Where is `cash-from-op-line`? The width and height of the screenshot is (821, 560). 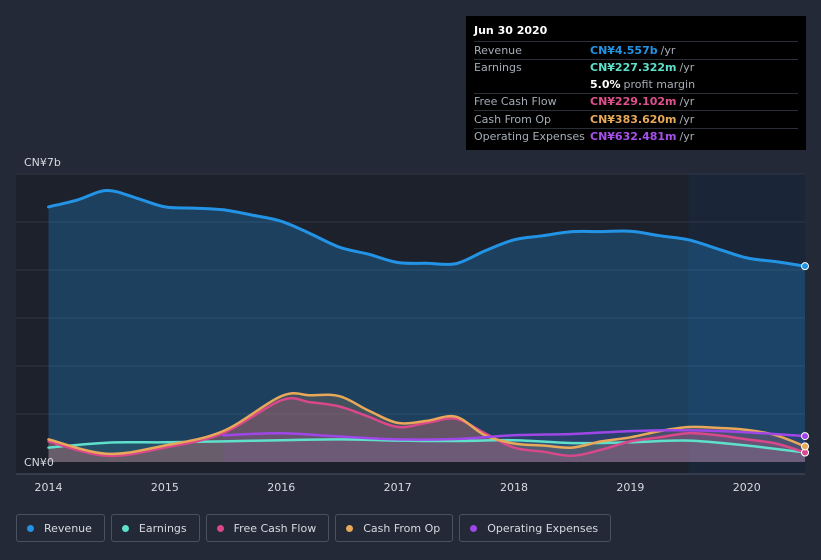 cash-from-op-line is located at coordinates (427, 424).